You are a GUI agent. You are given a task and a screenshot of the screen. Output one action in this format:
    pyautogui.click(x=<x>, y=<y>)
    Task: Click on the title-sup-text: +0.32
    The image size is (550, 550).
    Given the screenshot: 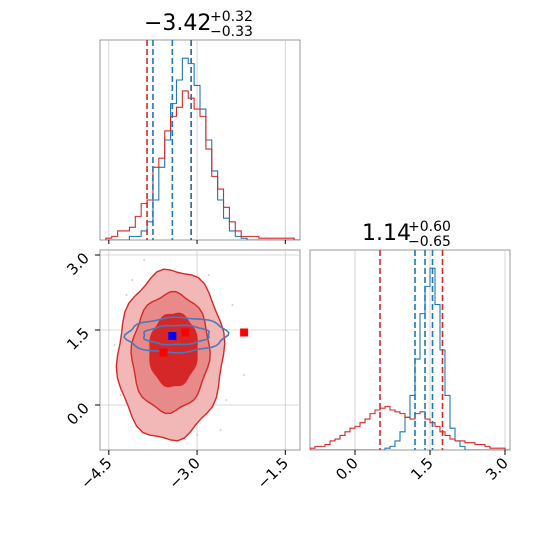 What is the action you would take?
    pyautogui.click(x=231, y=17)
    